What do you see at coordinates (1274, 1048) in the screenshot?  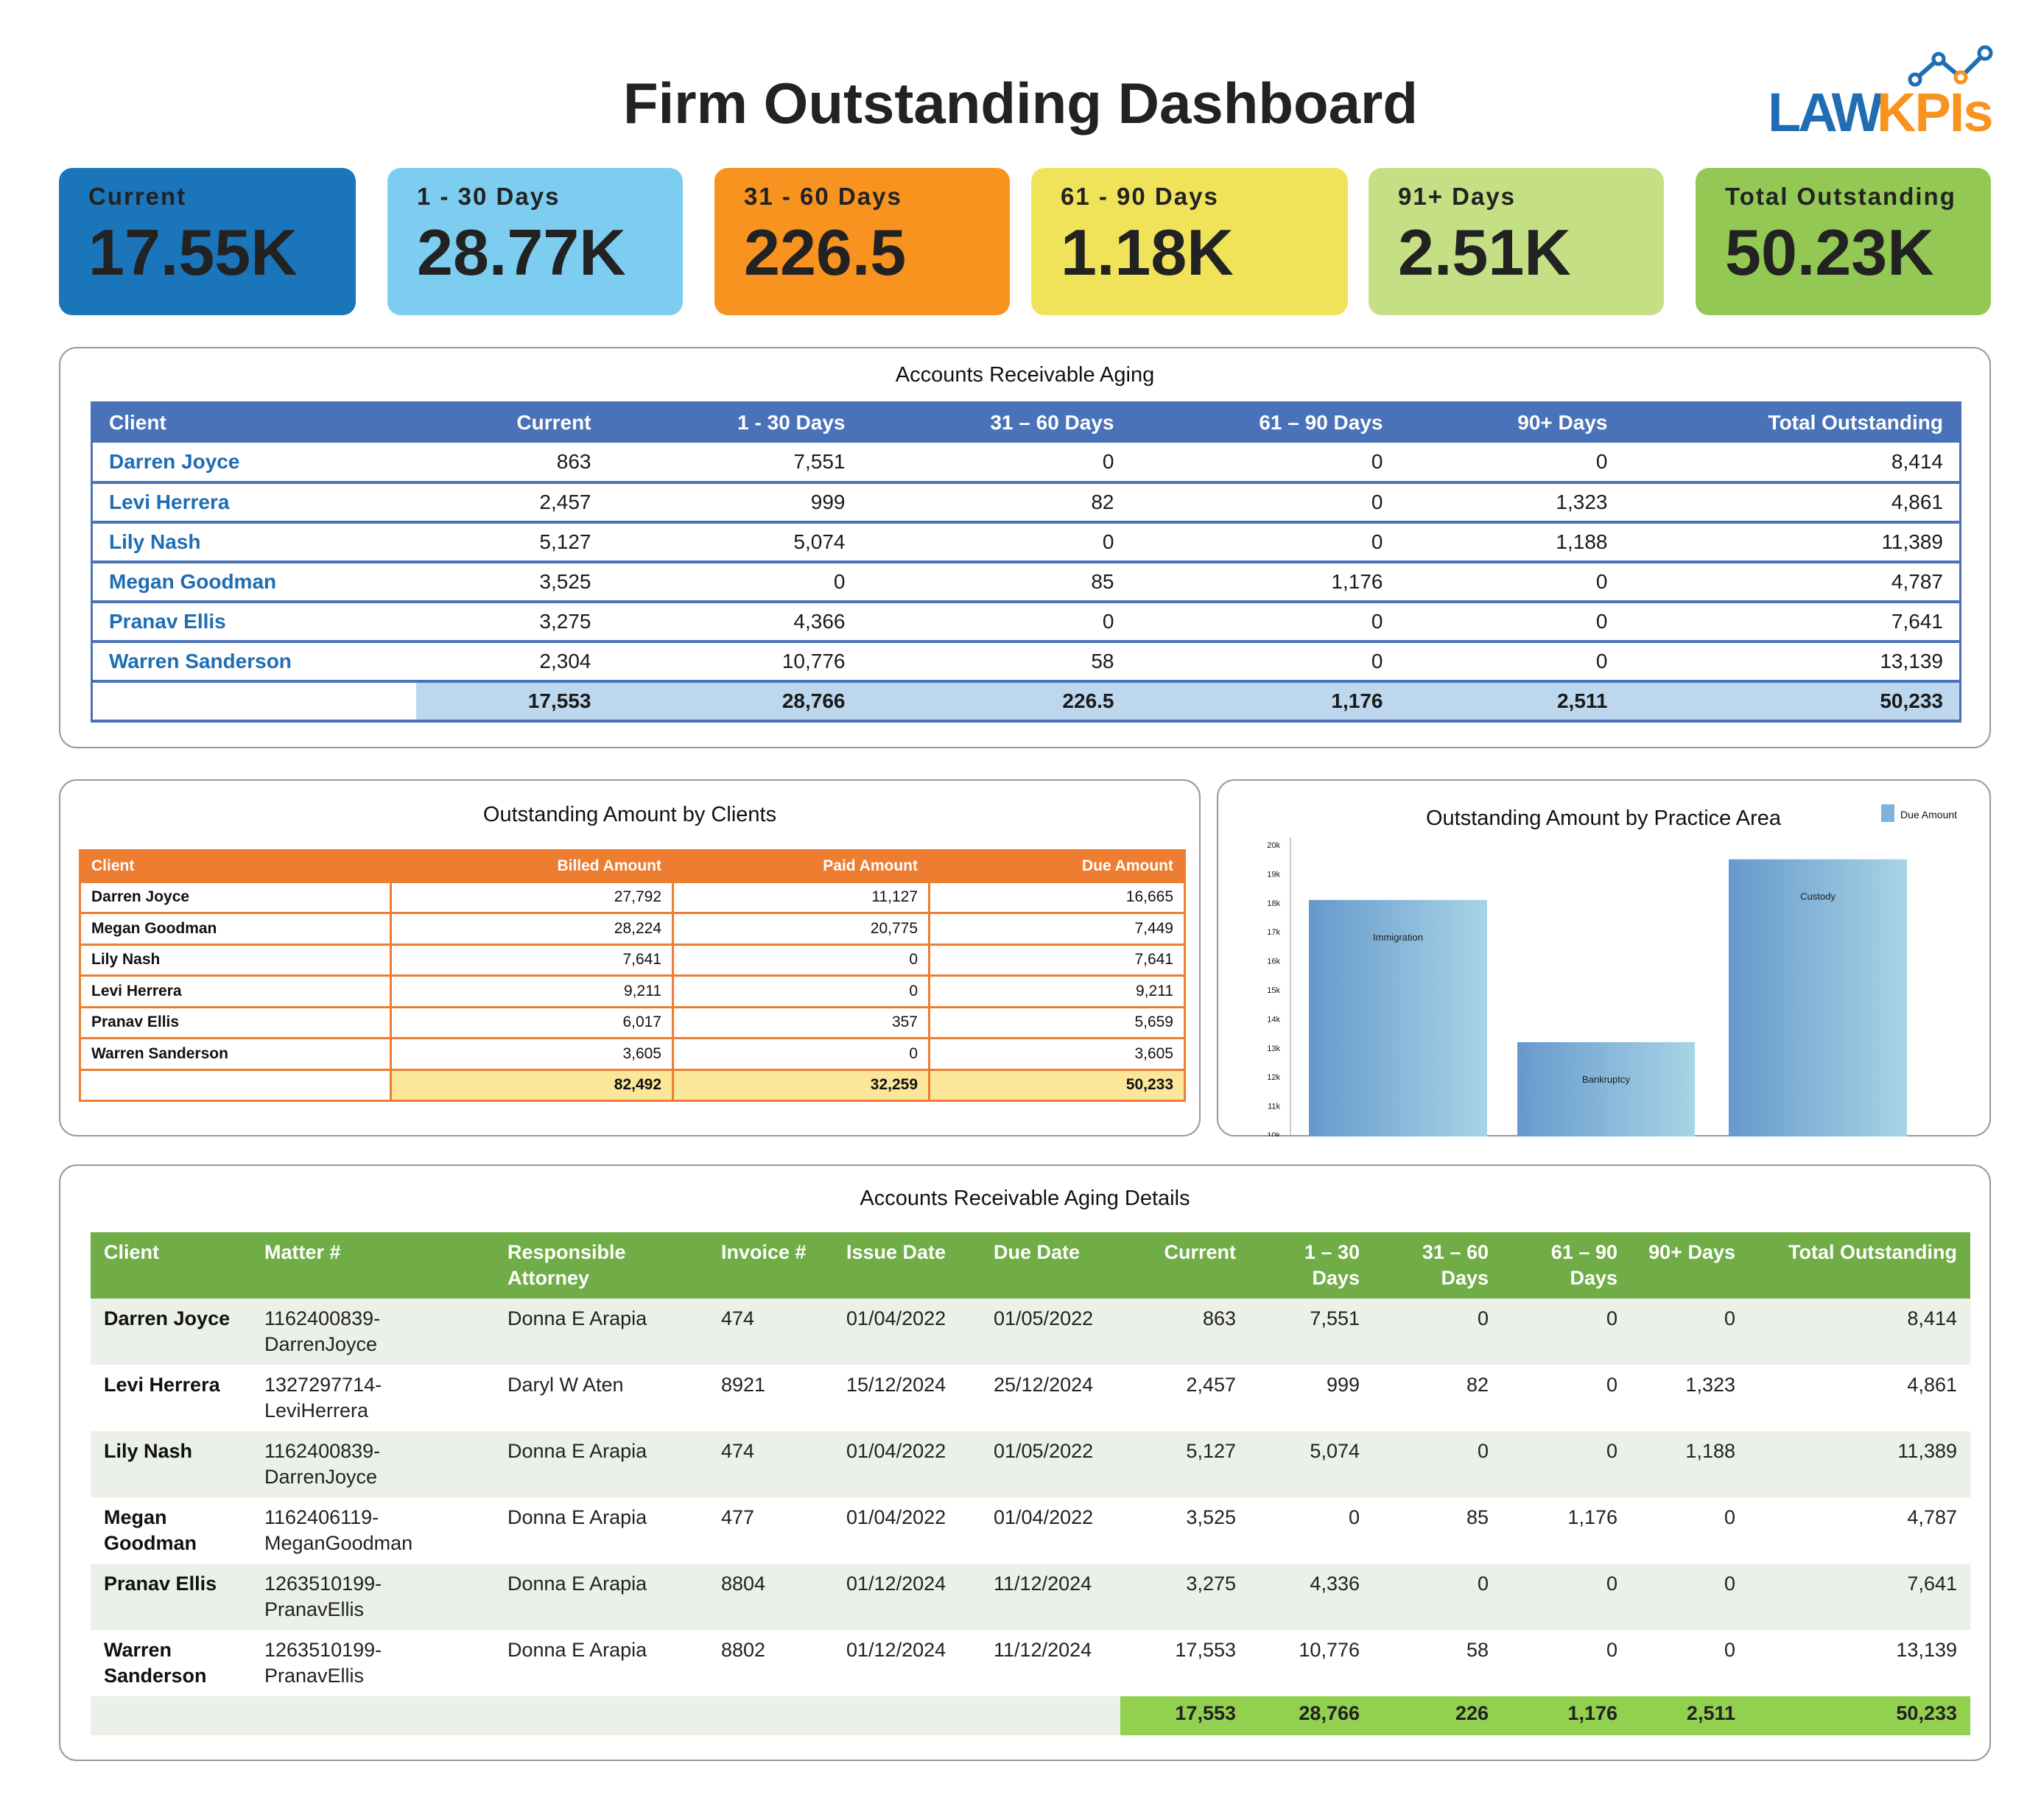 I see `y-tick-label: 13k` at bounding box center [1274, 1048].